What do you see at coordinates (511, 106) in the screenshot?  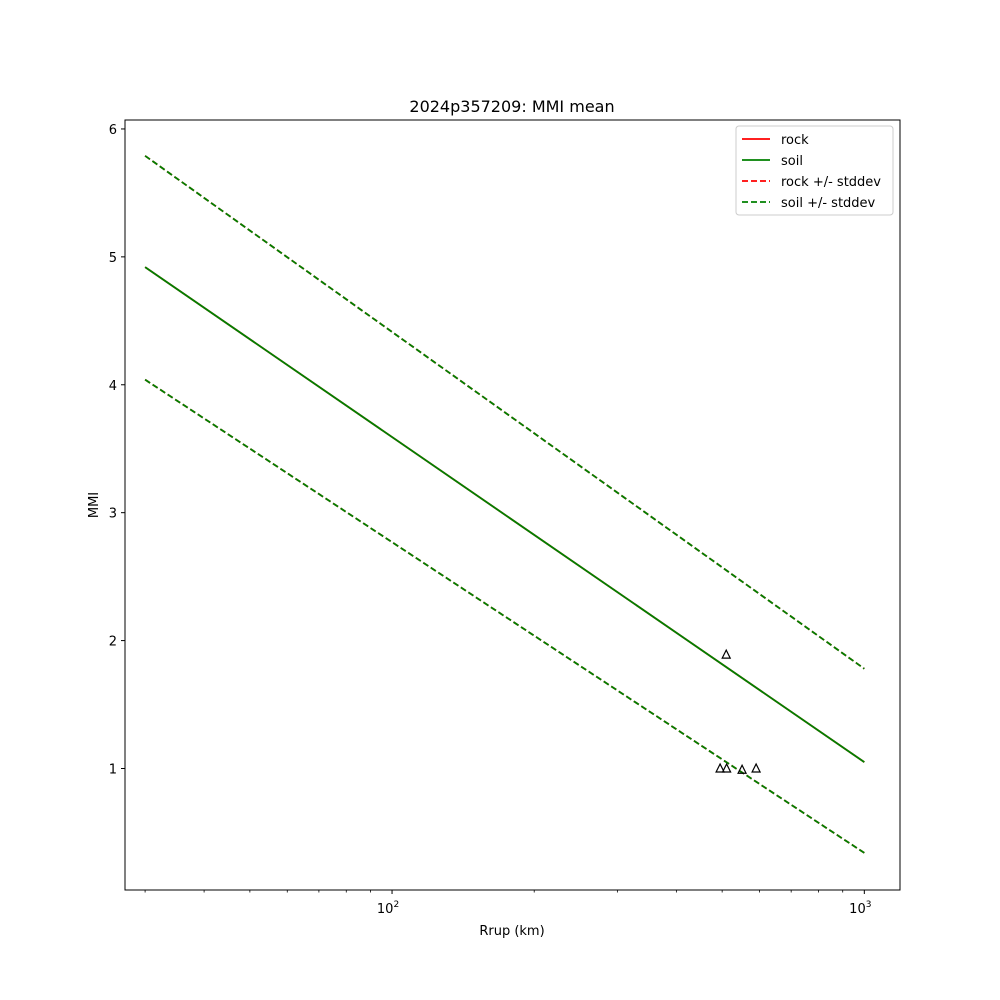 I see `chart-title: 2024p357209: MMI mean` at bounding box center [511, 106].